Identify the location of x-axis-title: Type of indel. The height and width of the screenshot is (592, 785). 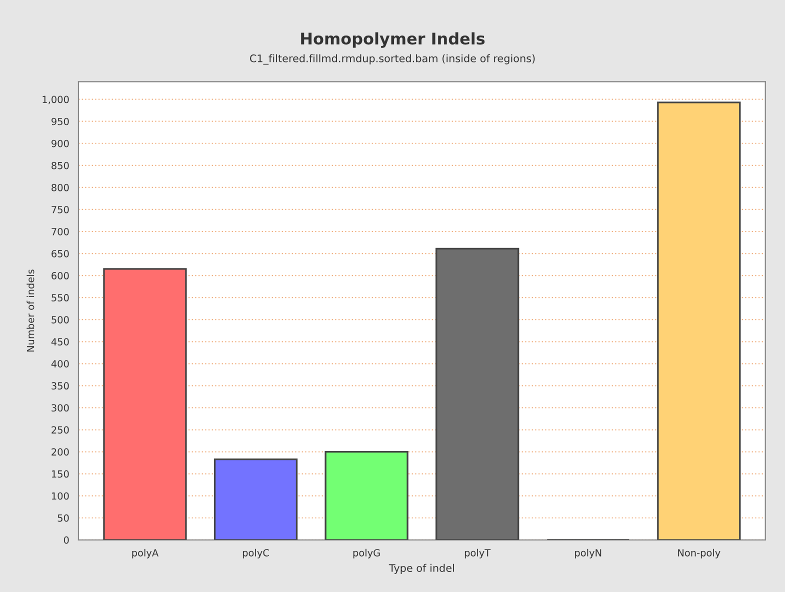
(421, 569).